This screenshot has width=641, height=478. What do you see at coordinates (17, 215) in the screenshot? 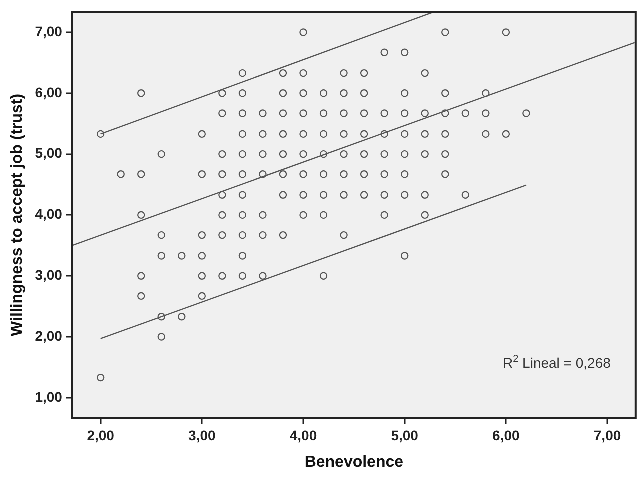
I see `y-axis-title: Willingness to accept job (trust)` at bounding box center [17, 215].